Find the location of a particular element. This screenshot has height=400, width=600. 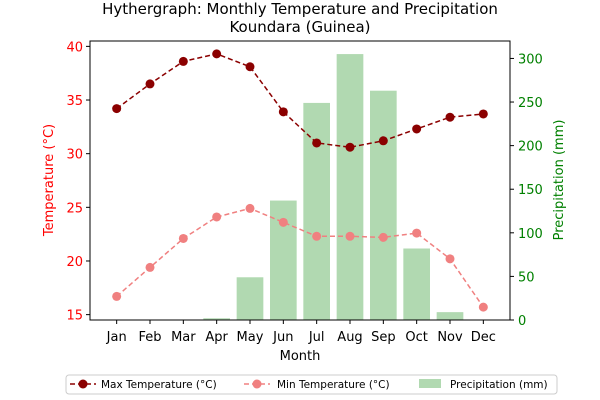

right-tick-label: 300 is located at coordinates (530, 59).